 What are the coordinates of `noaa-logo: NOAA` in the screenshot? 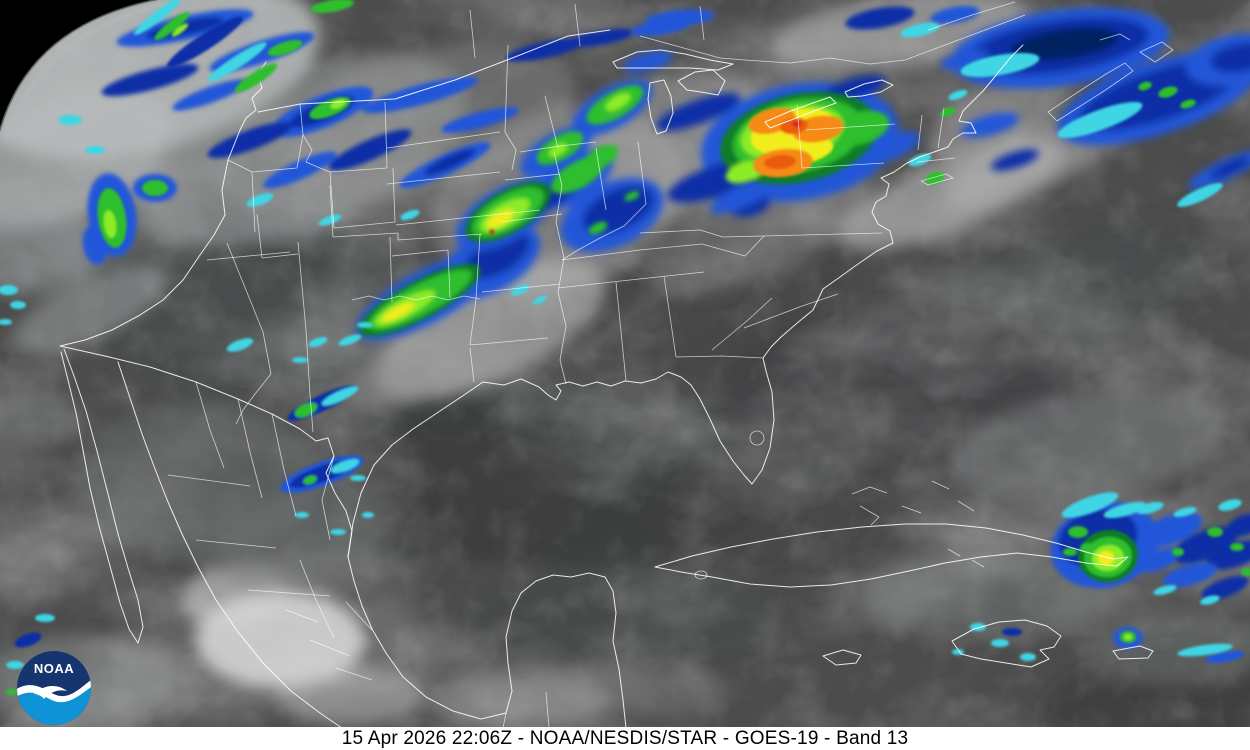 It's located at (54, 688).